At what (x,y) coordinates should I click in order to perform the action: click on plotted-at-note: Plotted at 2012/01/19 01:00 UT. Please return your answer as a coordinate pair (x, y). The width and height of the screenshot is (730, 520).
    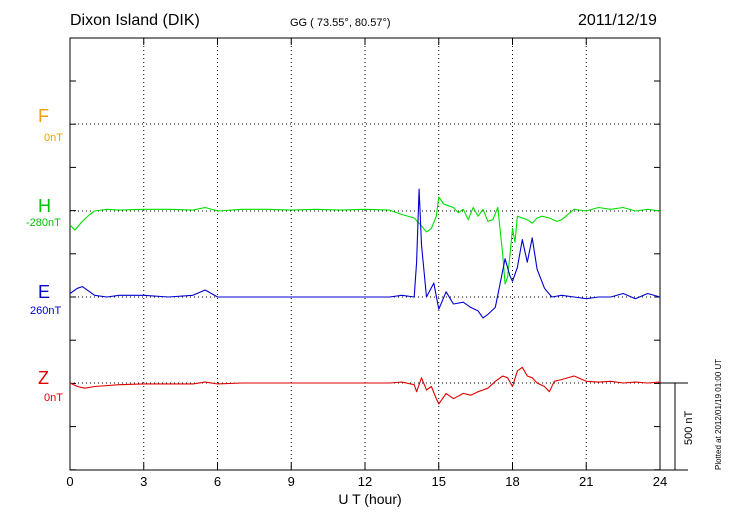
    Looking at the image, I should click on (718, 414).